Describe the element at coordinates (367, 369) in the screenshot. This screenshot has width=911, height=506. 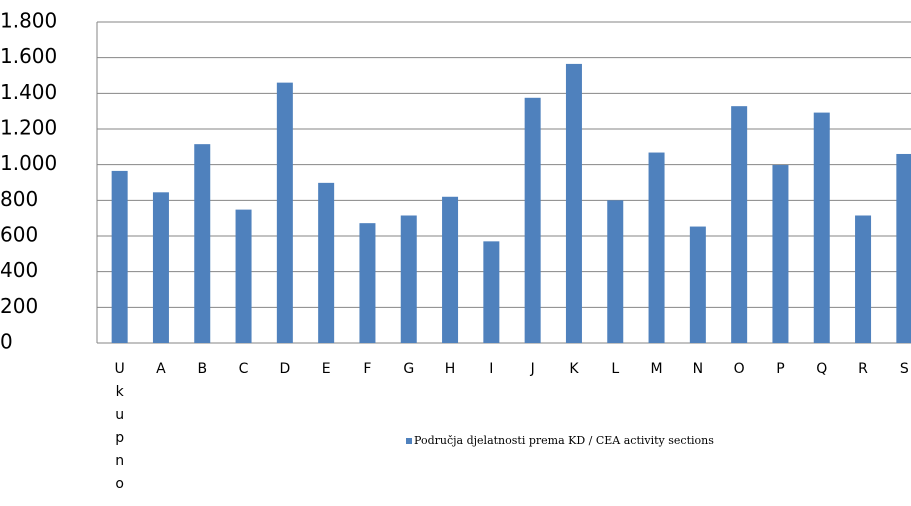
I see `x-tick-label: F` at that location.